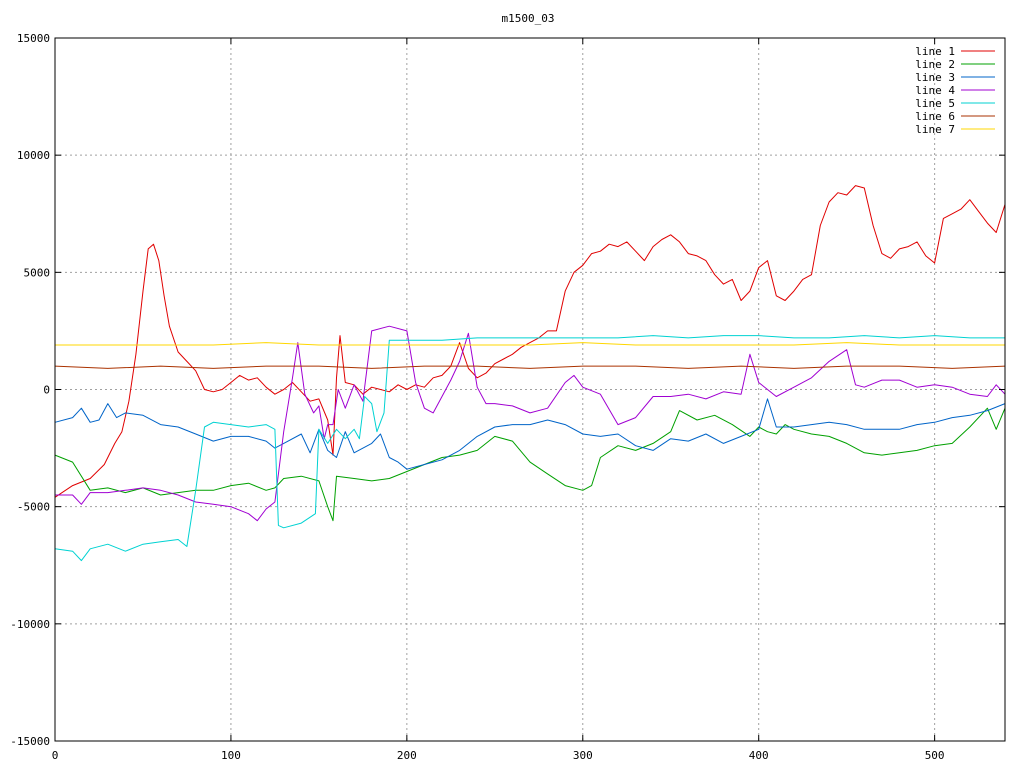 The width and height of the screenshot is (1024, 768). What do you see at coordinates (30, 741) in the screenshot?
I see `y-tick-label: -15000` at bounding box center [30, 741].